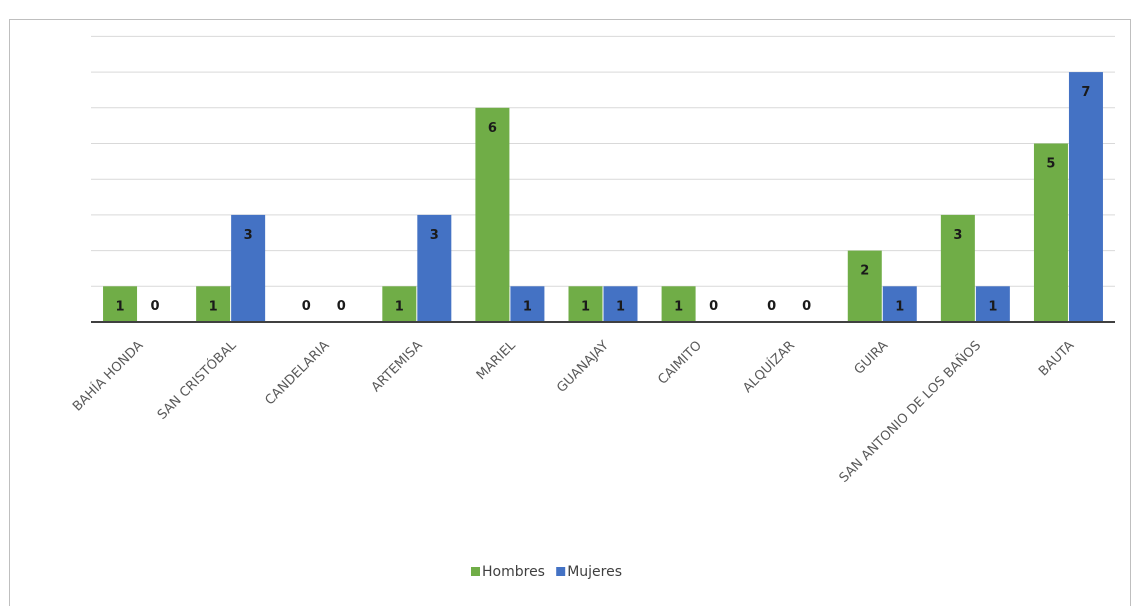 This screenshot has width=1132, height=606. What do you see at coordinates (1056, 358) in the screenshot?
I see `x-tick-label: BAUTA` at bounding box center [1056, 358].